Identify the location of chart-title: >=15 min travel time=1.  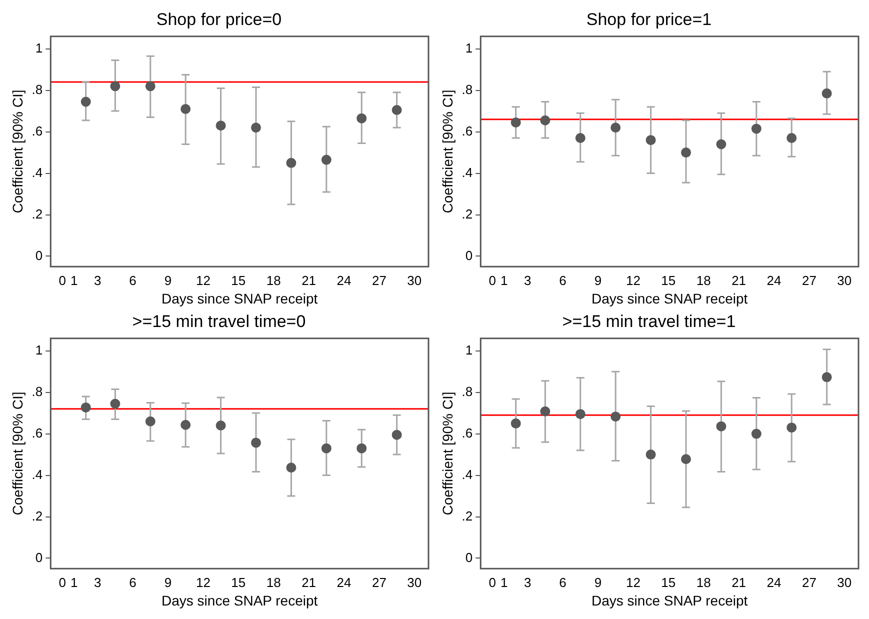
(649, 321).